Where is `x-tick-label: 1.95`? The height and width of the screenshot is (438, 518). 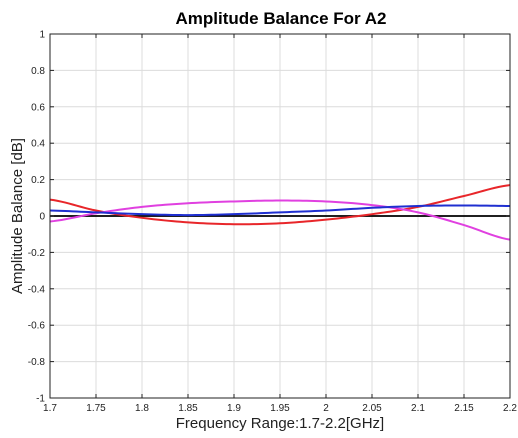
x-tick-label: 1.95 is located at coordinates (280, 408).